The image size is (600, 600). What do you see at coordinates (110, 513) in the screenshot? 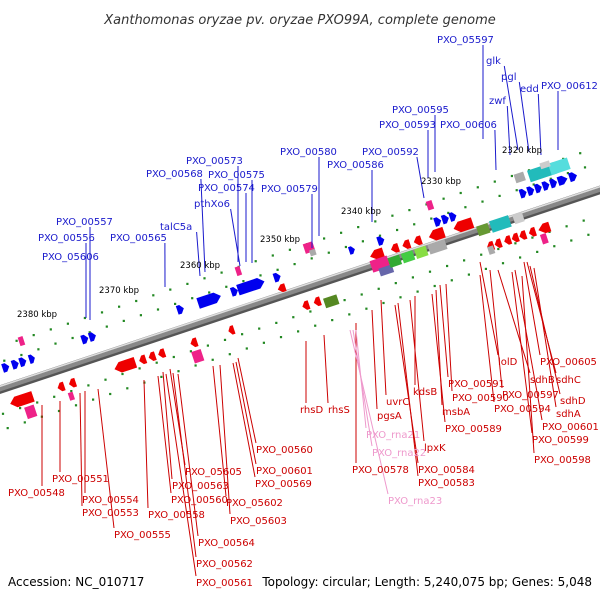
I see `gene-label: PXO_00553` at bounding box center [110, 513].